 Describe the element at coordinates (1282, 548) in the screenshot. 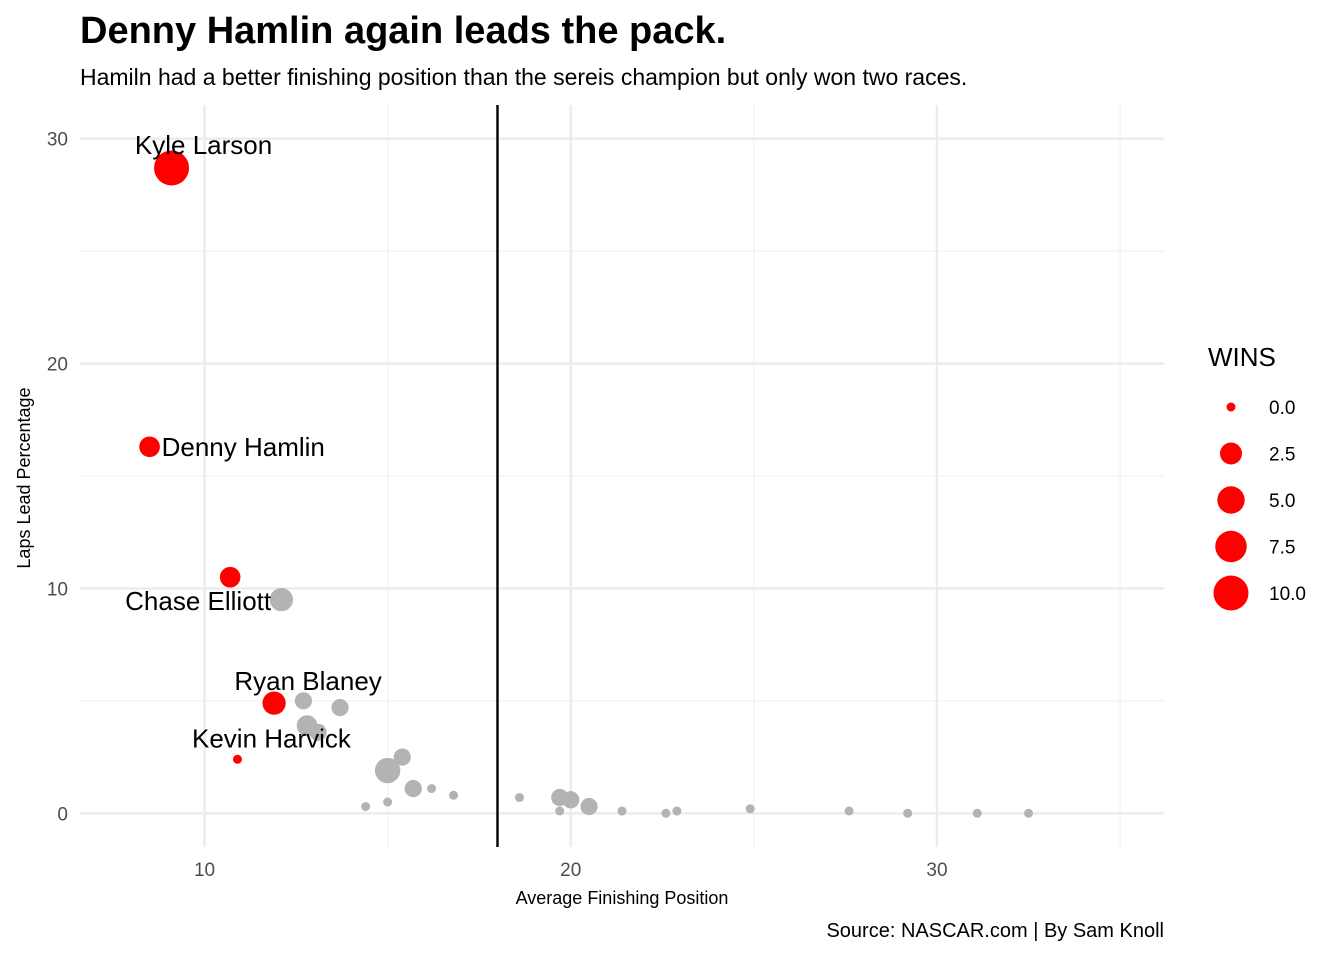

I see `legend-label: 7.5` at that location.